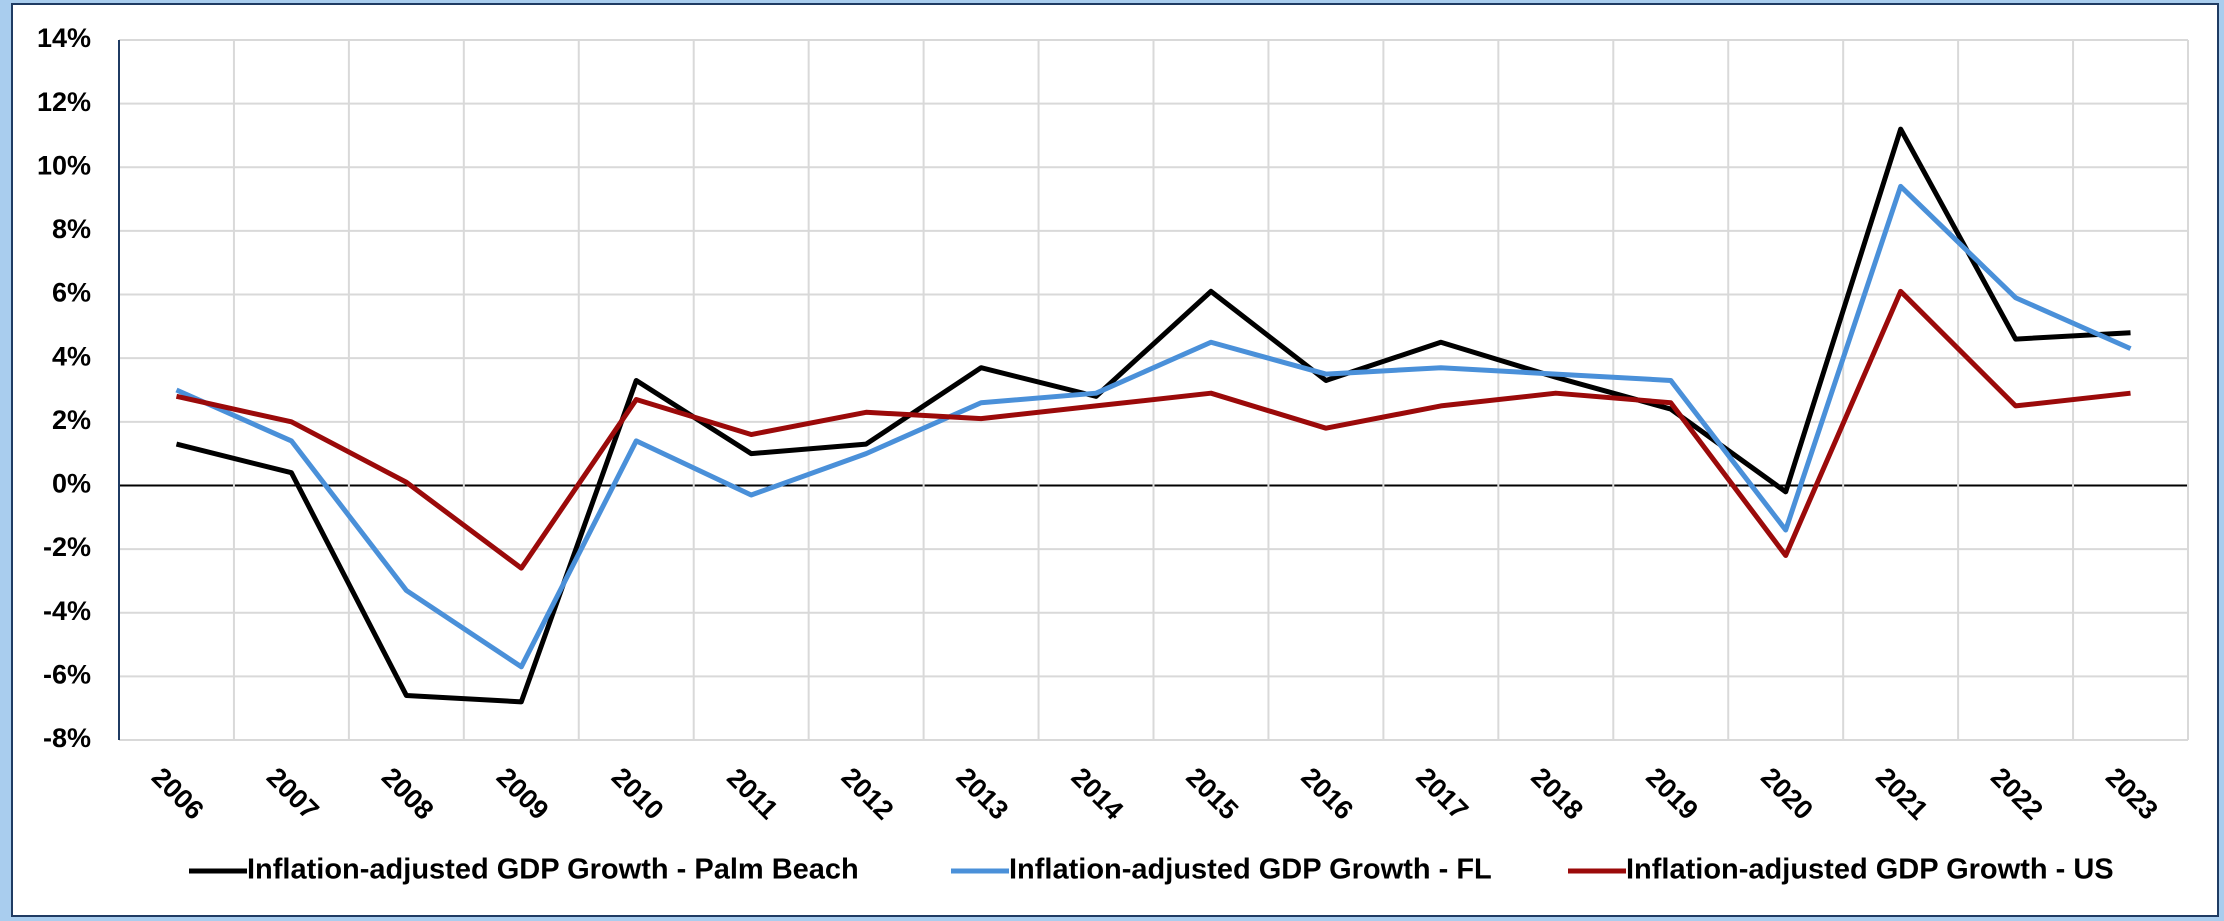 The width and height of the screenshot is (2224, 921). Describe the element at coordinates (67, 611) in the screenshot. I see `y-tick-label: -4%` at that location.